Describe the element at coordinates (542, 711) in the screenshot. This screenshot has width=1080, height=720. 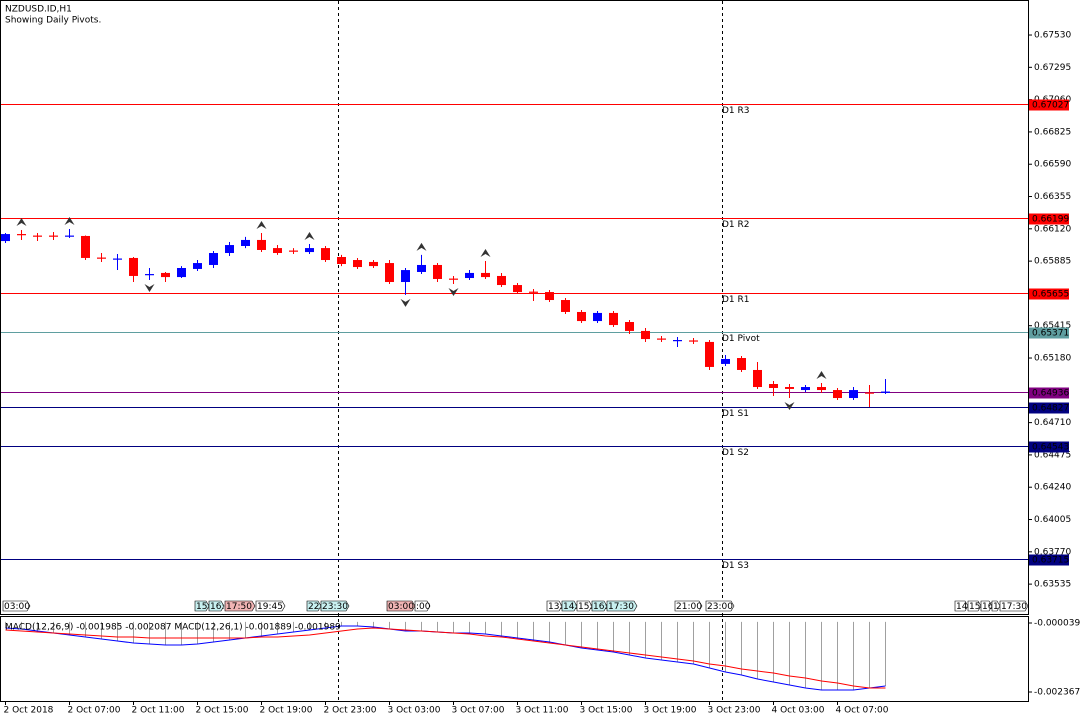
I see `x-tick-label: 3 Oct 11:00` at that location.